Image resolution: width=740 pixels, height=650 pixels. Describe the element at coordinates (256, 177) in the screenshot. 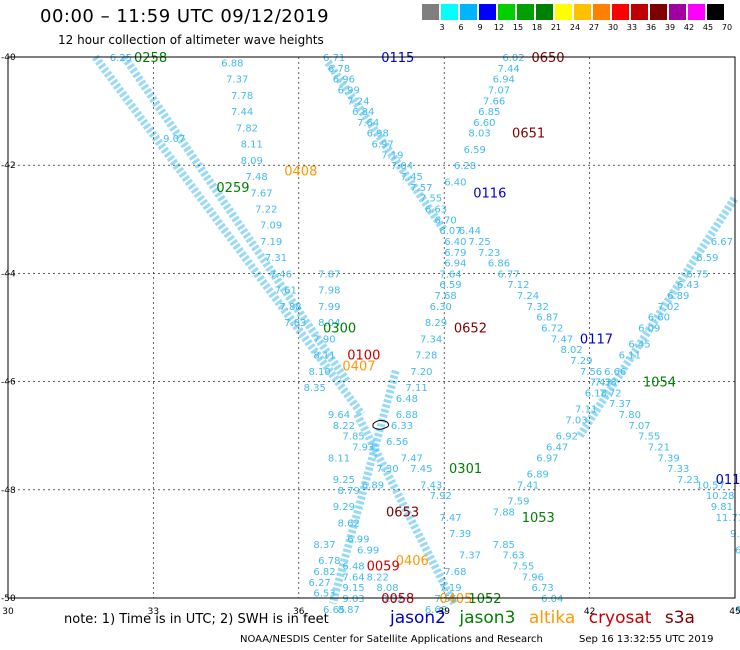

I see `swh-value: 7.48` at that location.